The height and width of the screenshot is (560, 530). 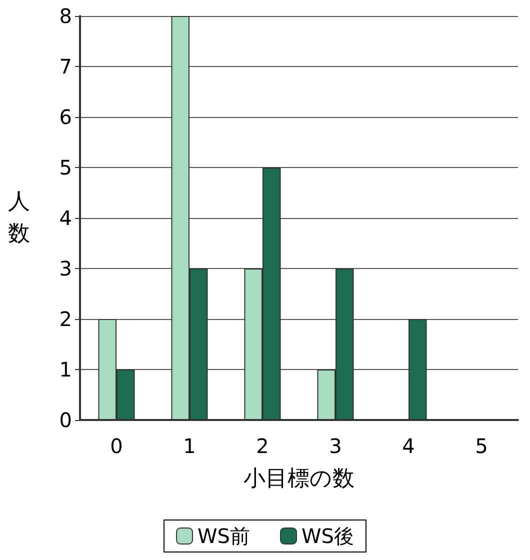 I want to click on legend-label: WS後, so click(x=328, y=536).